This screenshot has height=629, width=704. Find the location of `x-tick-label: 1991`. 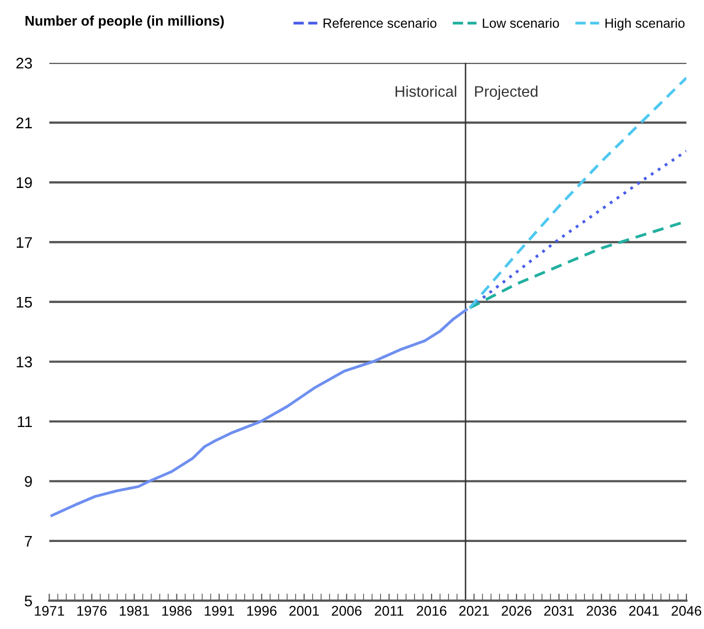

x-tick-label: 1991 is located at coordinates (219, 611).